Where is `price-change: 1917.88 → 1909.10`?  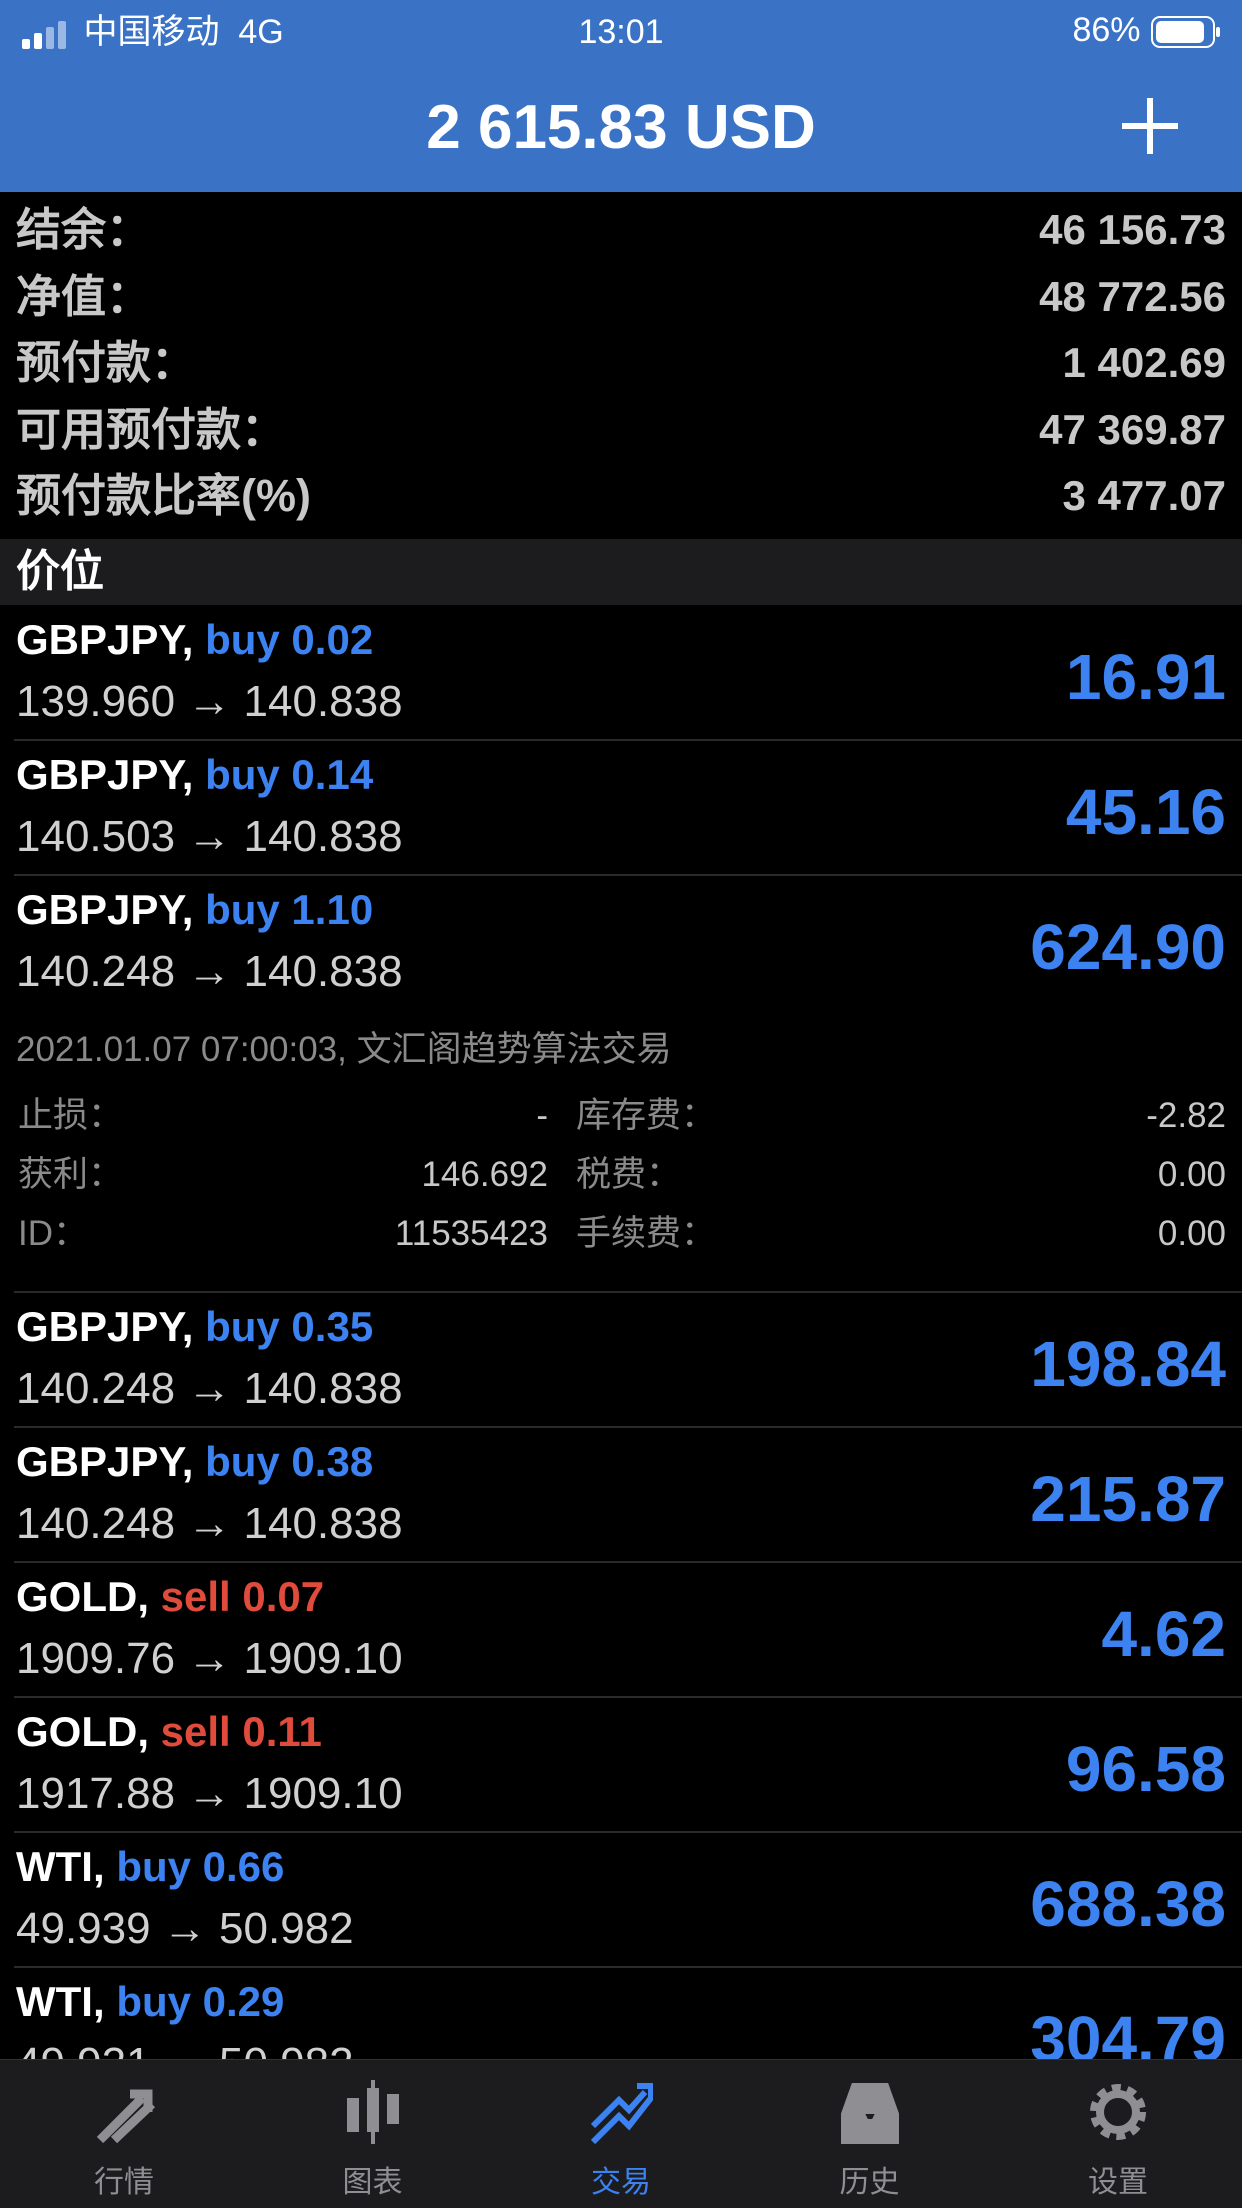
price-change: 1917.88 → 1909.10 is located at coordinates (209, 1793).